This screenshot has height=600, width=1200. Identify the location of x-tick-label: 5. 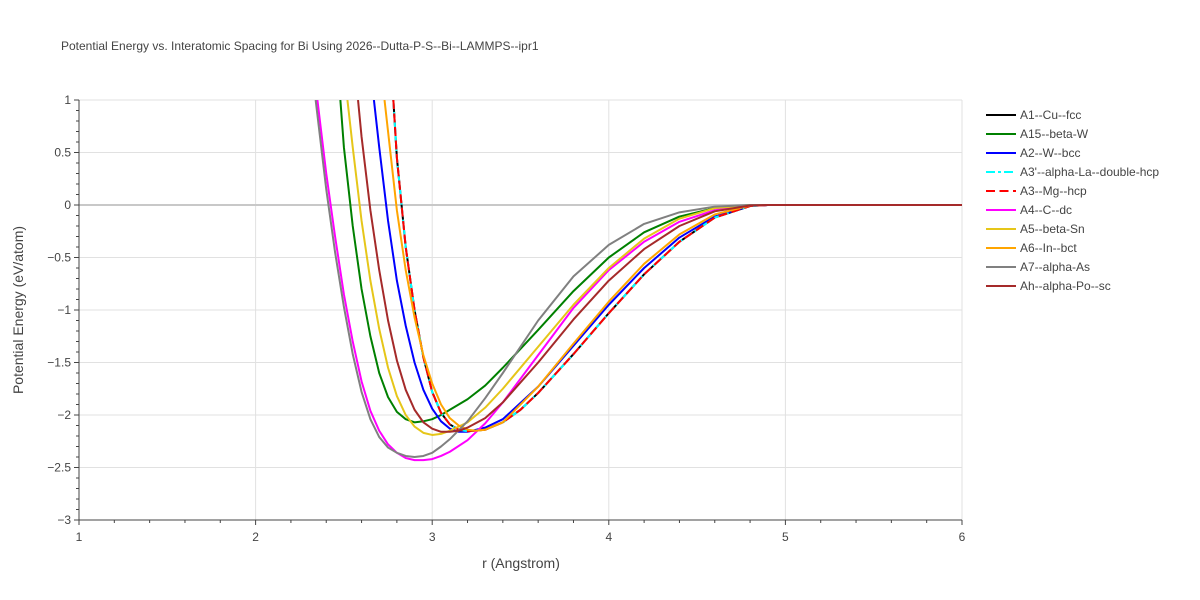
(785, 537).